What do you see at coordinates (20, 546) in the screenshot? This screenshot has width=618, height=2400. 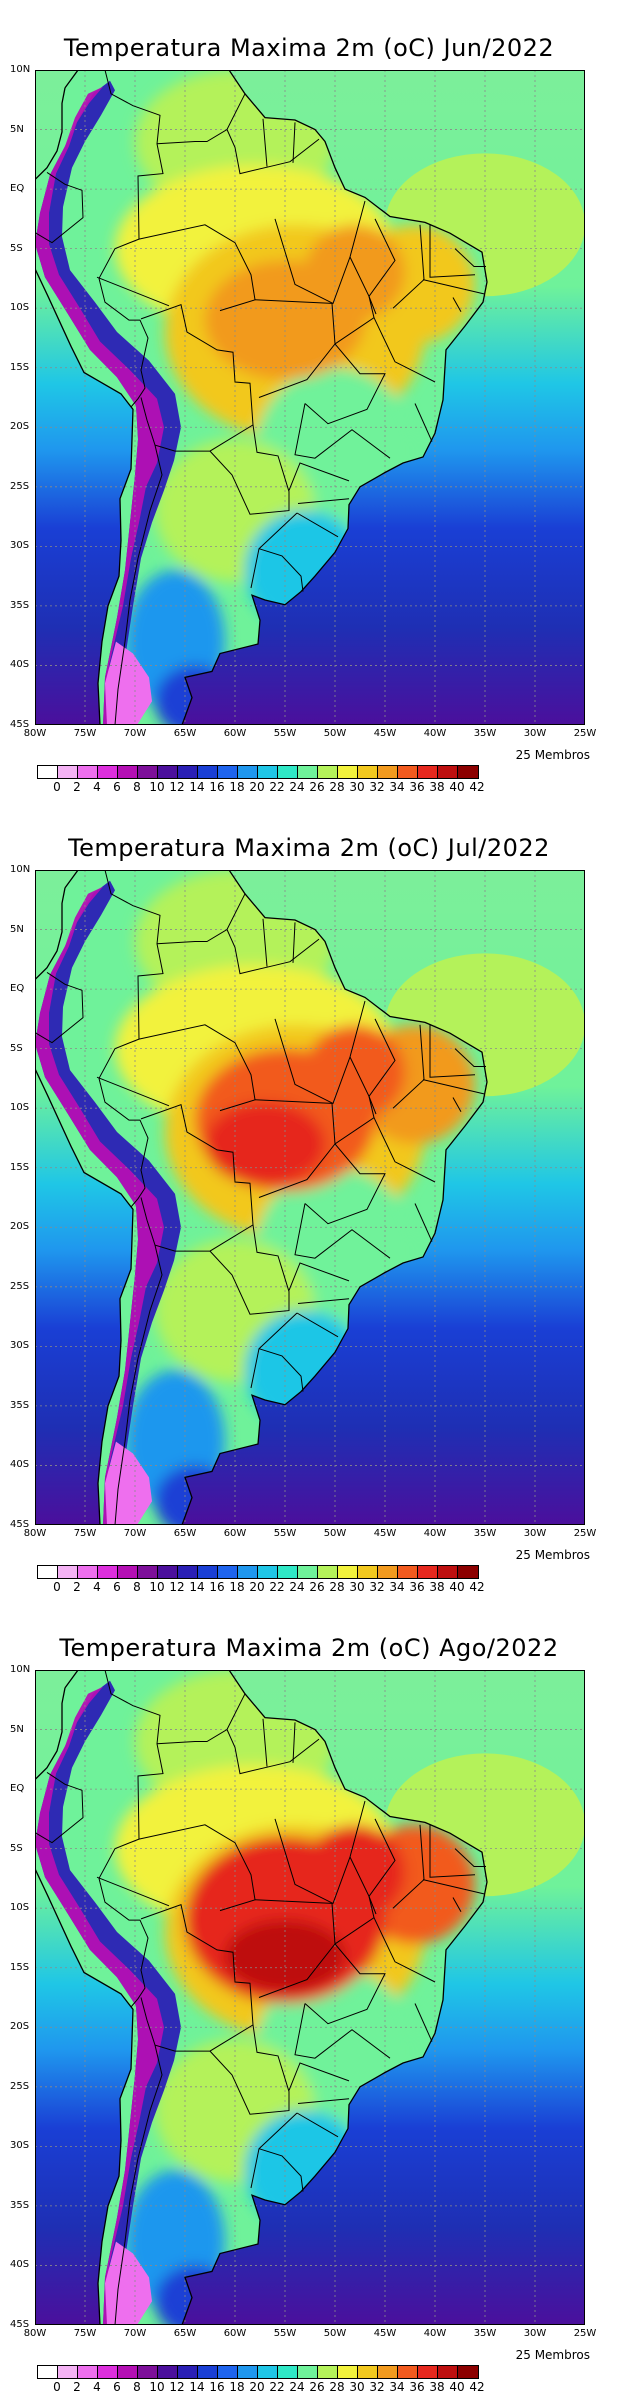 I see `y-tick-label: 30S` at bounding box center [20, 546].